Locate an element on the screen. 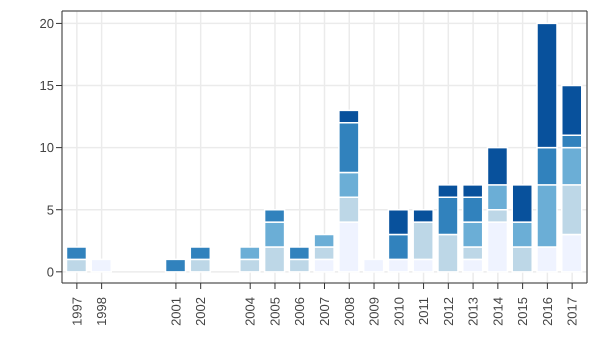  x-tick-label: 2006 is located at coordinates (300, 311).